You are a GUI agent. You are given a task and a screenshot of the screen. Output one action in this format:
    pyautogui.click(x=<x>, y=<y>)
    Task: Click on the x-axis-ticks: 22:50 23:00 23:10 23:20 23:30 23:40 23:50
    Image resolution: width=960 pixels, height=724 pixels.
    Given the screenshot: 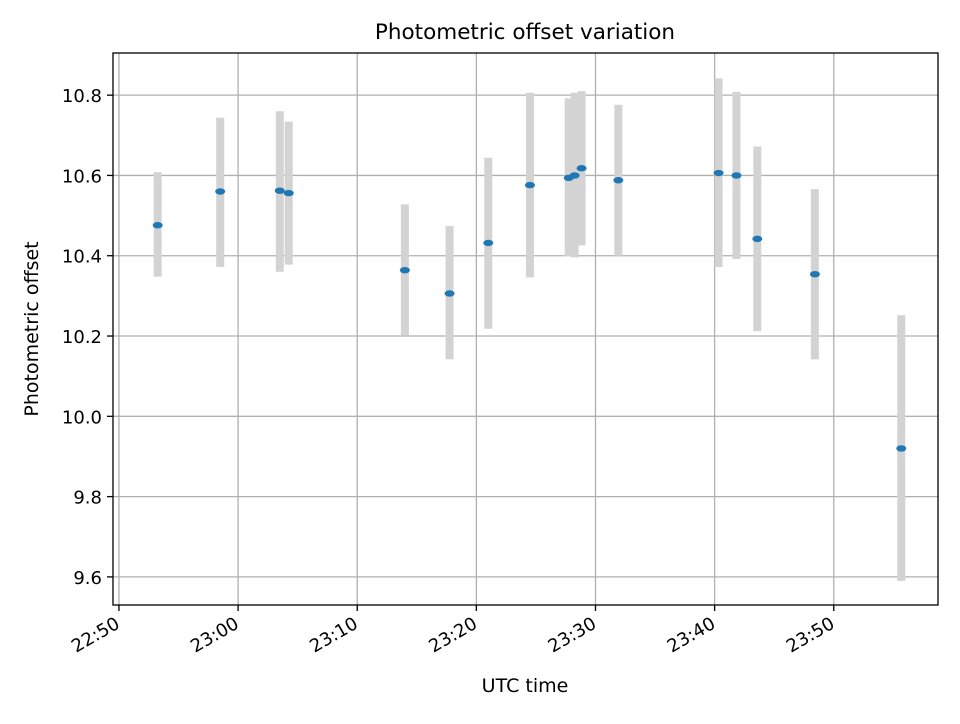 What is the action you would take?
    pyautogui.click(x=453, y=631)
    